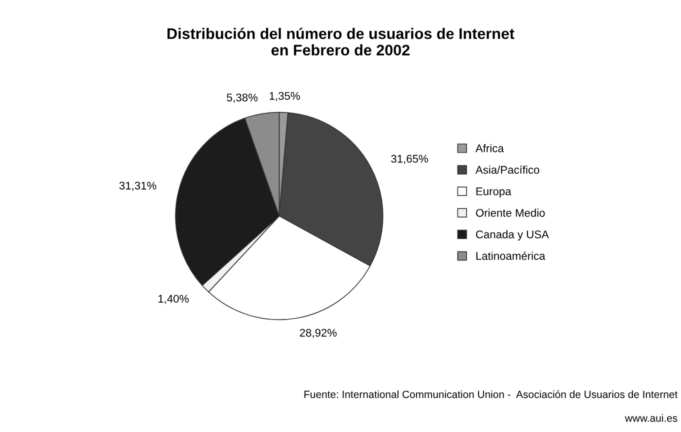 The height and width of the screenshot is (432, 681). Describe the element at coordinates (507, 169) in the screenshot. I see `legend-label: Asia/Pacífico` at that location.